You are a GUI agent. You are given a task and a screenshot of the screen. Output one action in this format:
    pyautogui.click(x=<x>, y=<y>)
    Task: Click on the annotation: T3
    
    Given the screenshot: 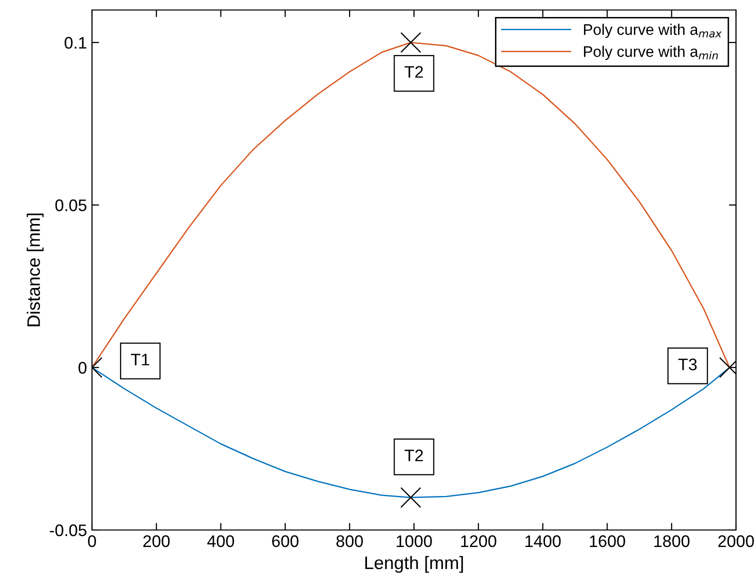 What is the action you would take?
    pyautogui.click(x=687, y=364)
    